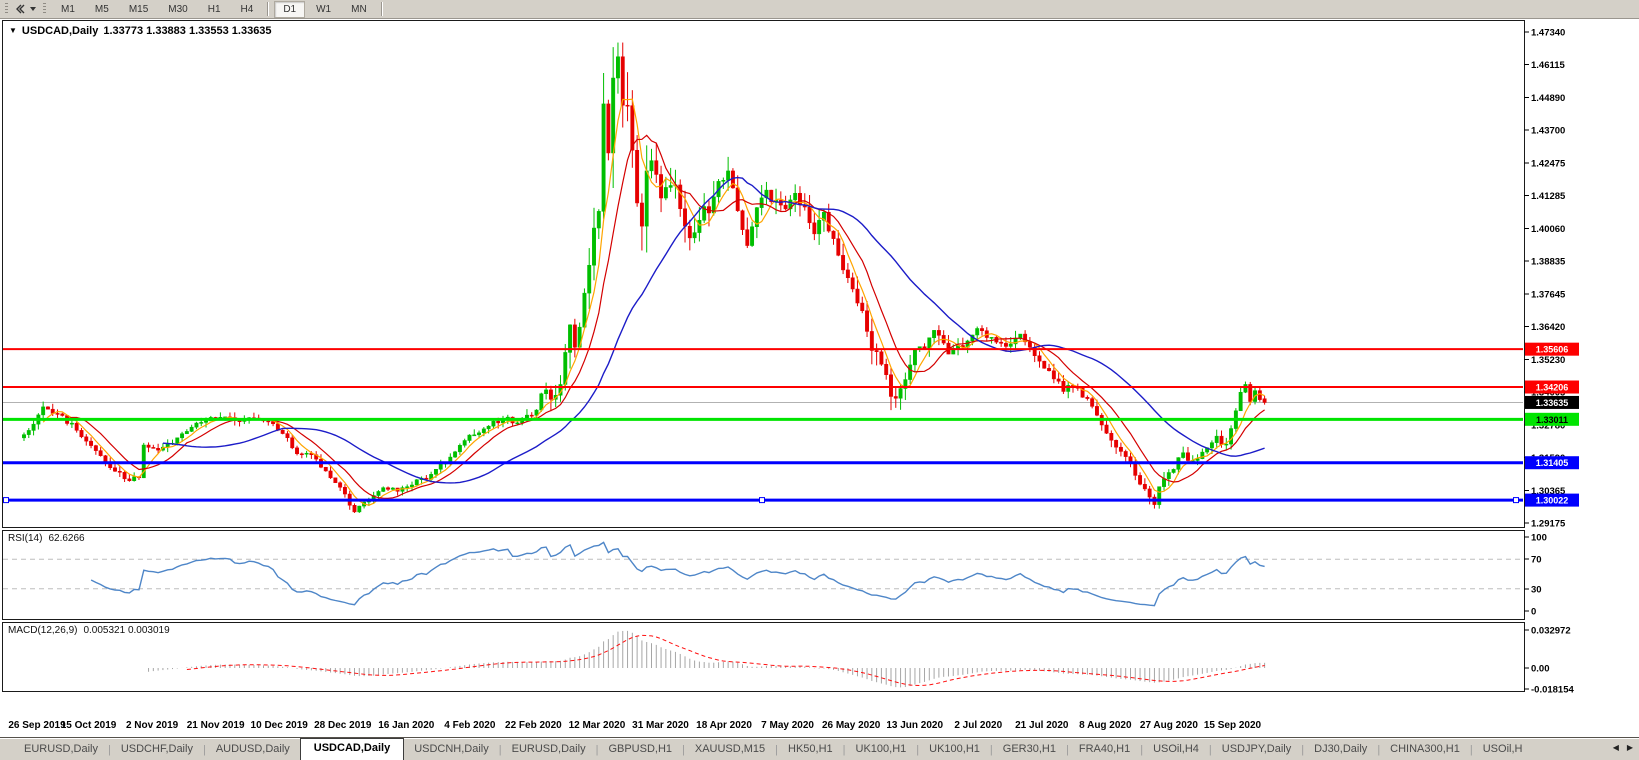 The width and height of the screenshot is (1639, 760). I want to click on symbol-tab-13-usoil-h4: USOil,H4, so click(1176, 749).